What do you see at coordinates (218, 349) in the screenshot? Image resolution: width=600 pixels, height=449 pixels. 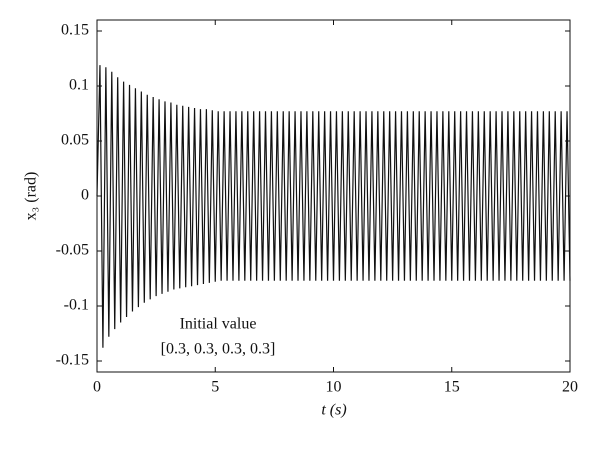 I see `annotation: [0.3, 0.3, 0.3, 0.3]` at bounding box center [218, 349].